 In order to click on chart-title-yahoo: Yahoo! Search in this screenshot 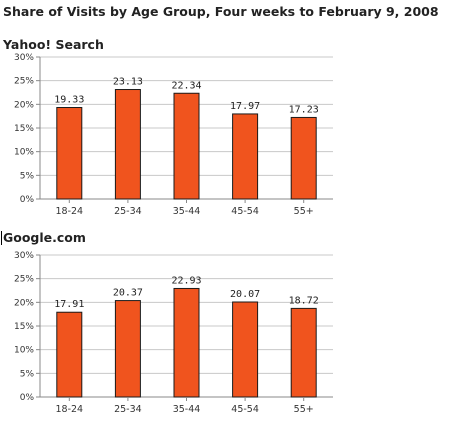, I will do `click(53, 44)`.